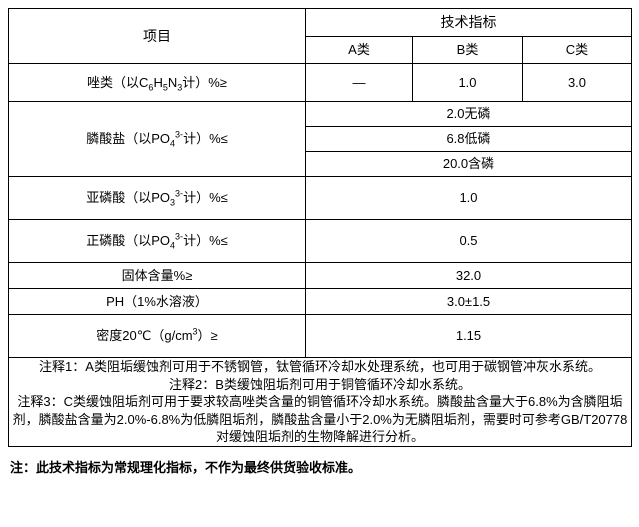 The height and width of the screenshot is (527, 639). What do you see at coordinates (118, 82) in the screenshot?
I see `azole-label-prefix: 唑类（以C` at bounding box center [118, 82].